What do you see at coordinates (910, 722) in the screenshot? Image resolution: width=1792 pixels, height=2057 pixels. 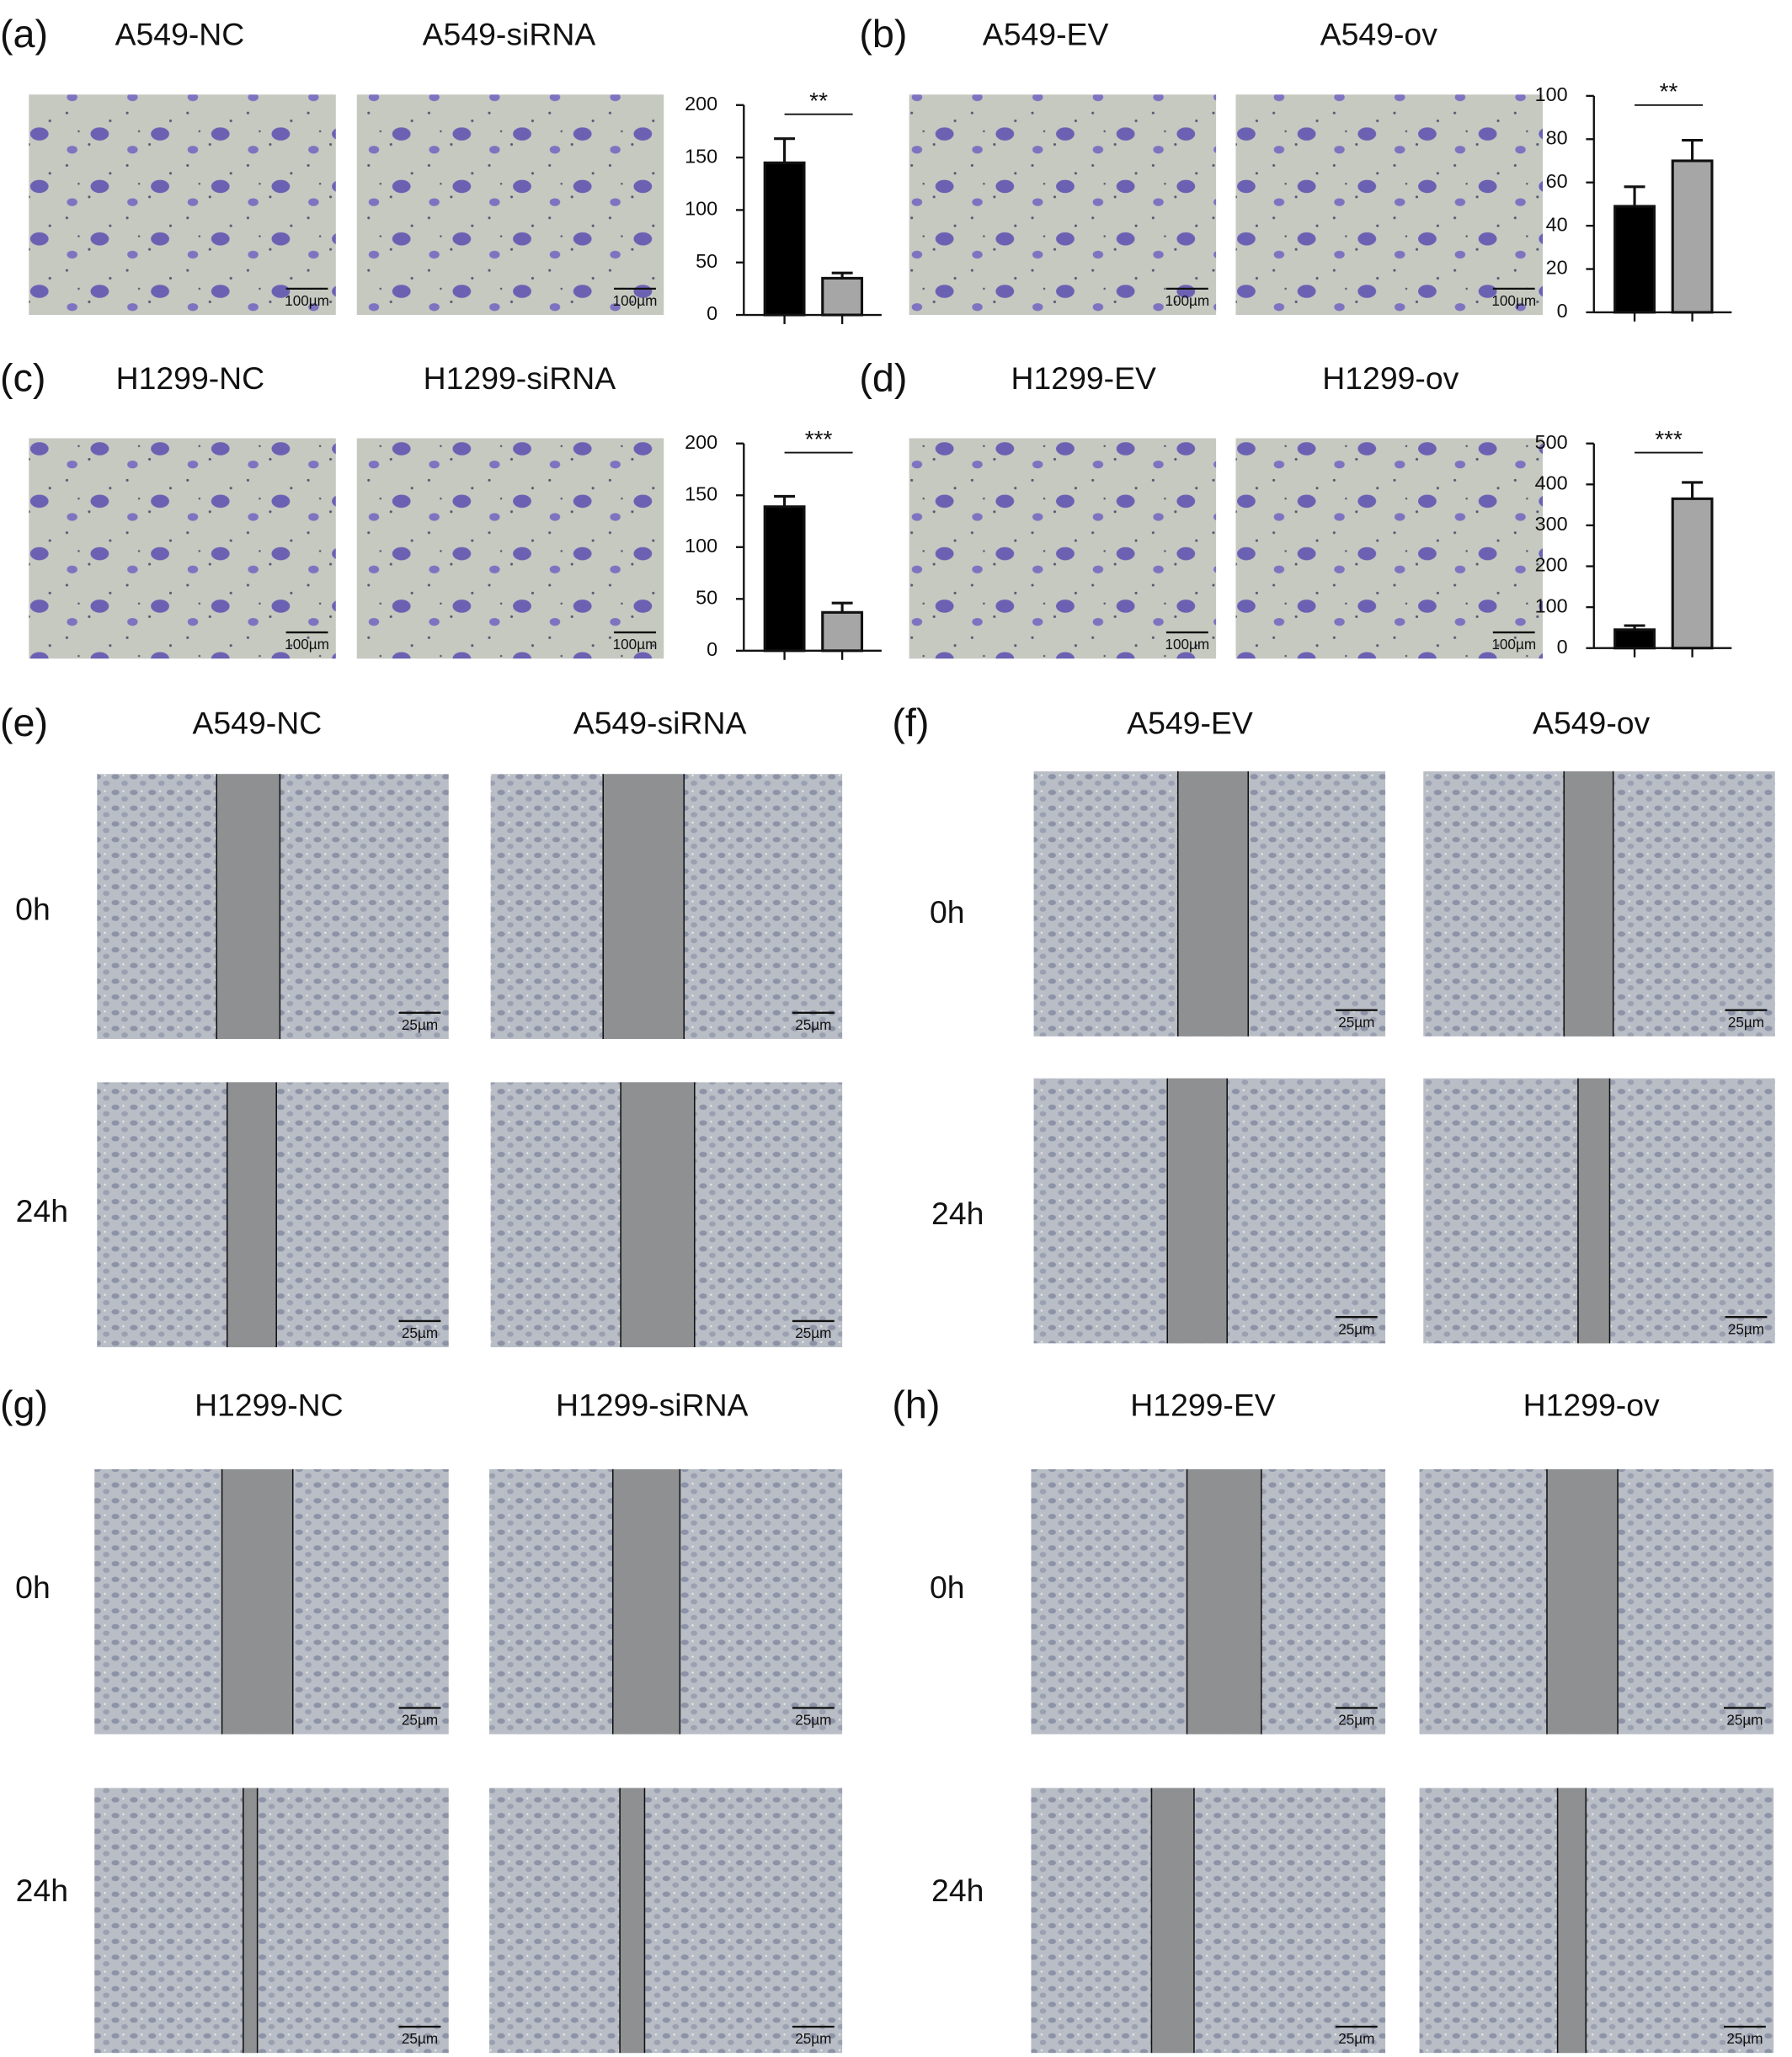 I see `panel-label: (f)` at bounding box center [910, 722].